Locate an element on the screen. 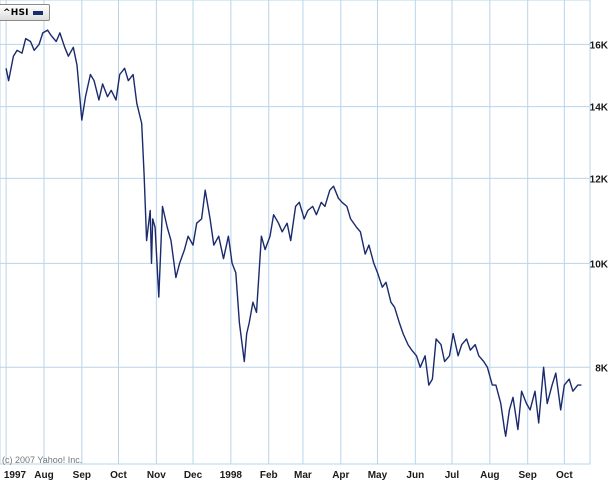 This screenshot has width=613, height=480. x-tick-label: Mar is located at coordinates (303, 475).